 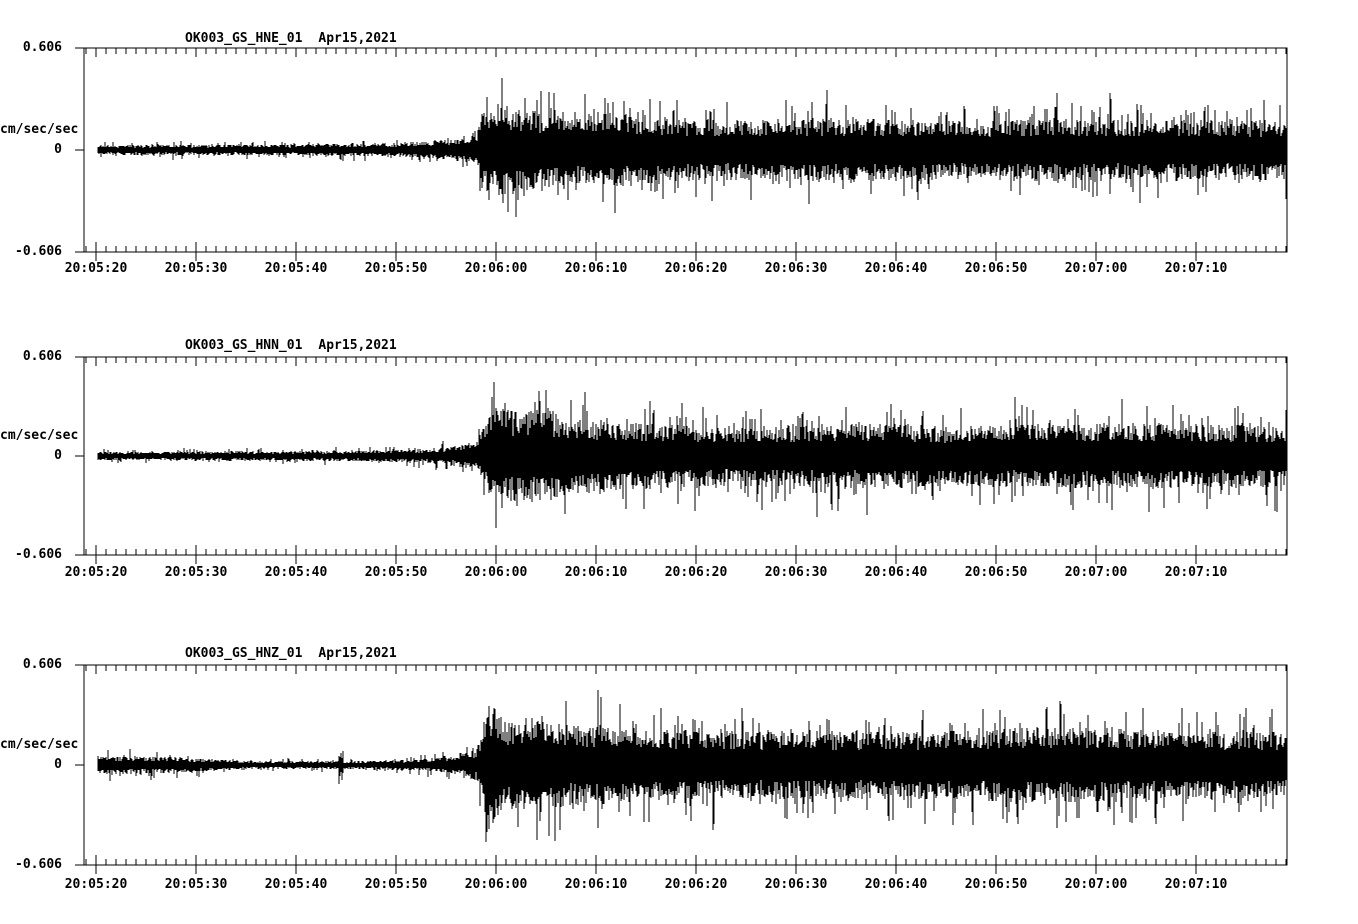 I want to click on panel-title: OK003_GS_HNN_01 Apr15,2021, so click(x=291, y=345).